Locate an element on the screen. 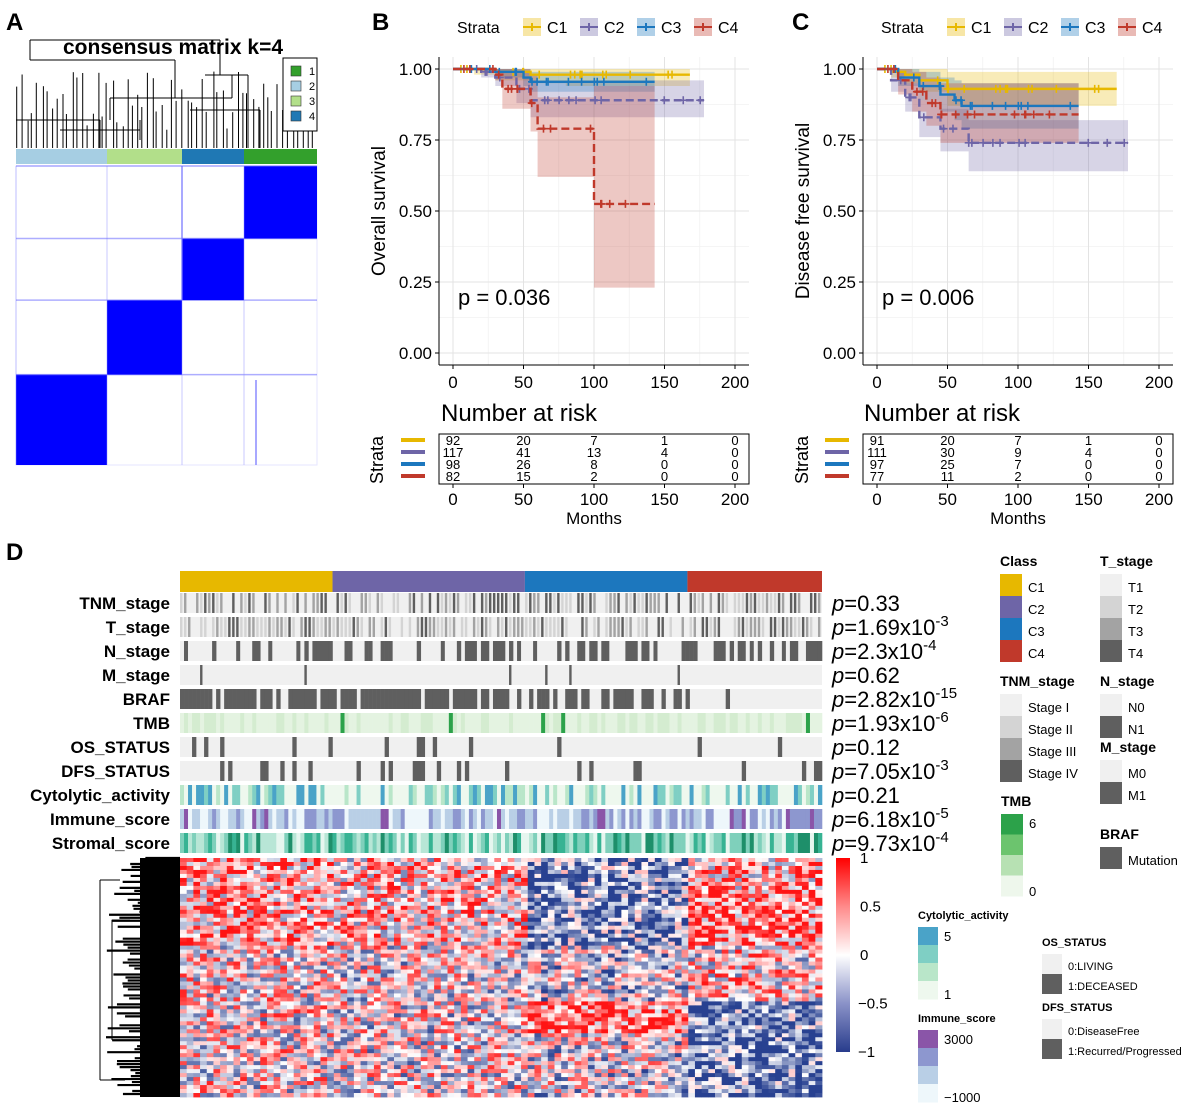  risk-table-x-tick-label: 200 is located at coordinates (1159, 499).